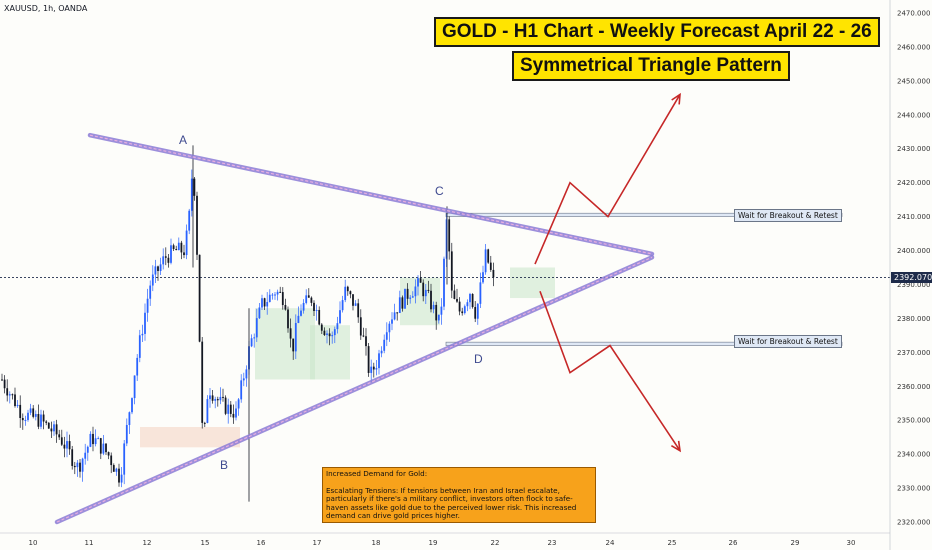  What do you see at coordinates (495, 543) in the screenshot?
I see `x-tick-label: 22` at bounding box center [495, 543].